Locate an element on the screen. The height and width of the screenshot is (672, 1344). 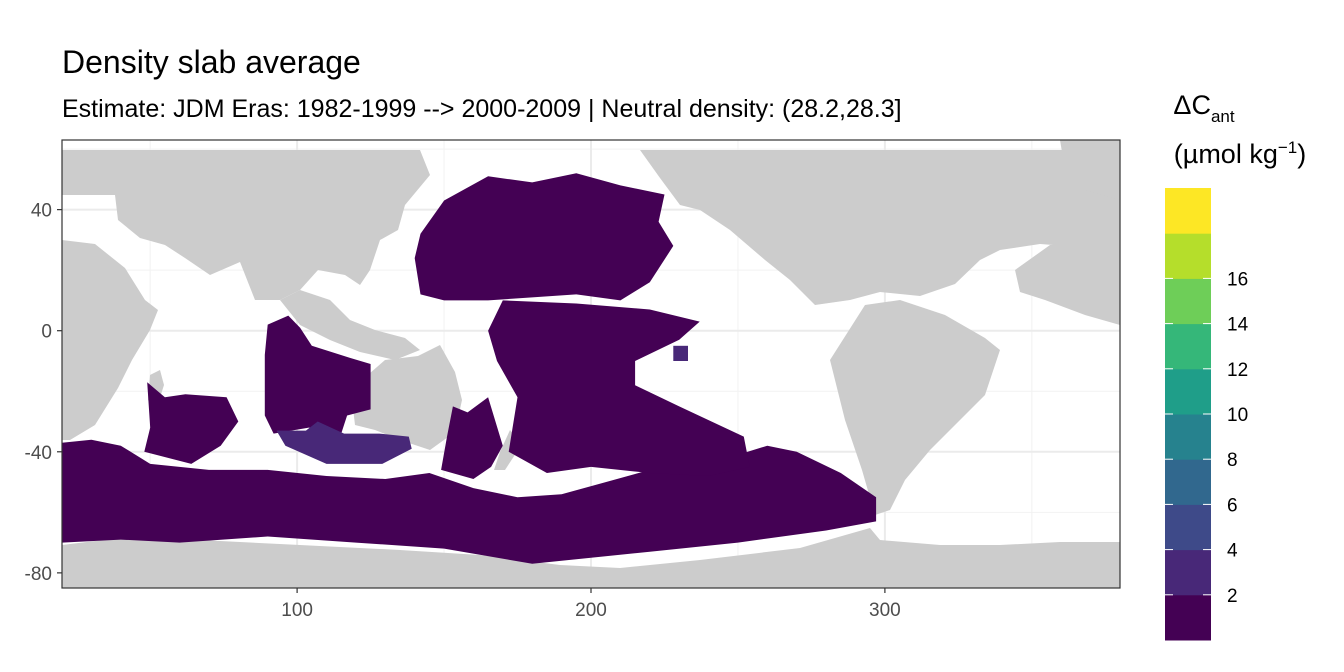
land-south-america is located at coordinates (915, 407).